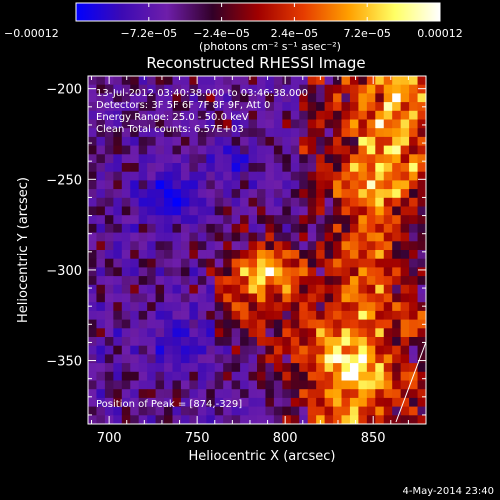 The width and height of the screenshot is (500, 500). Describe the element at coordinates (148, 33) in the screenshot. I see `colorbar-tick-label: −7.2e−05` at that location.